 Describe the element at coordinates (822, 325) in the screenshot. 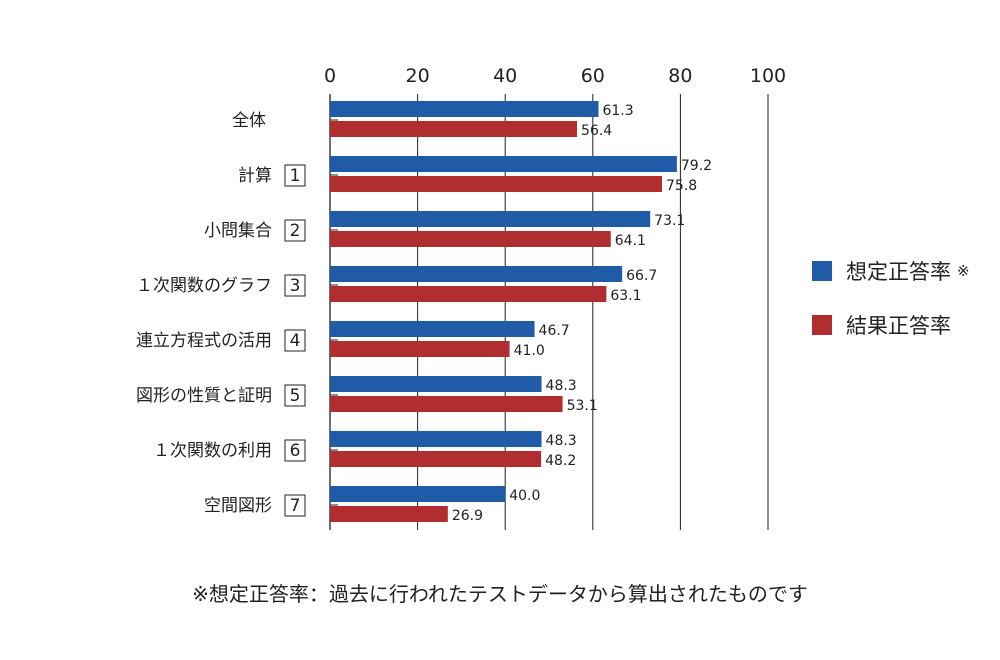

I see `legend-swatch-result` at that location.